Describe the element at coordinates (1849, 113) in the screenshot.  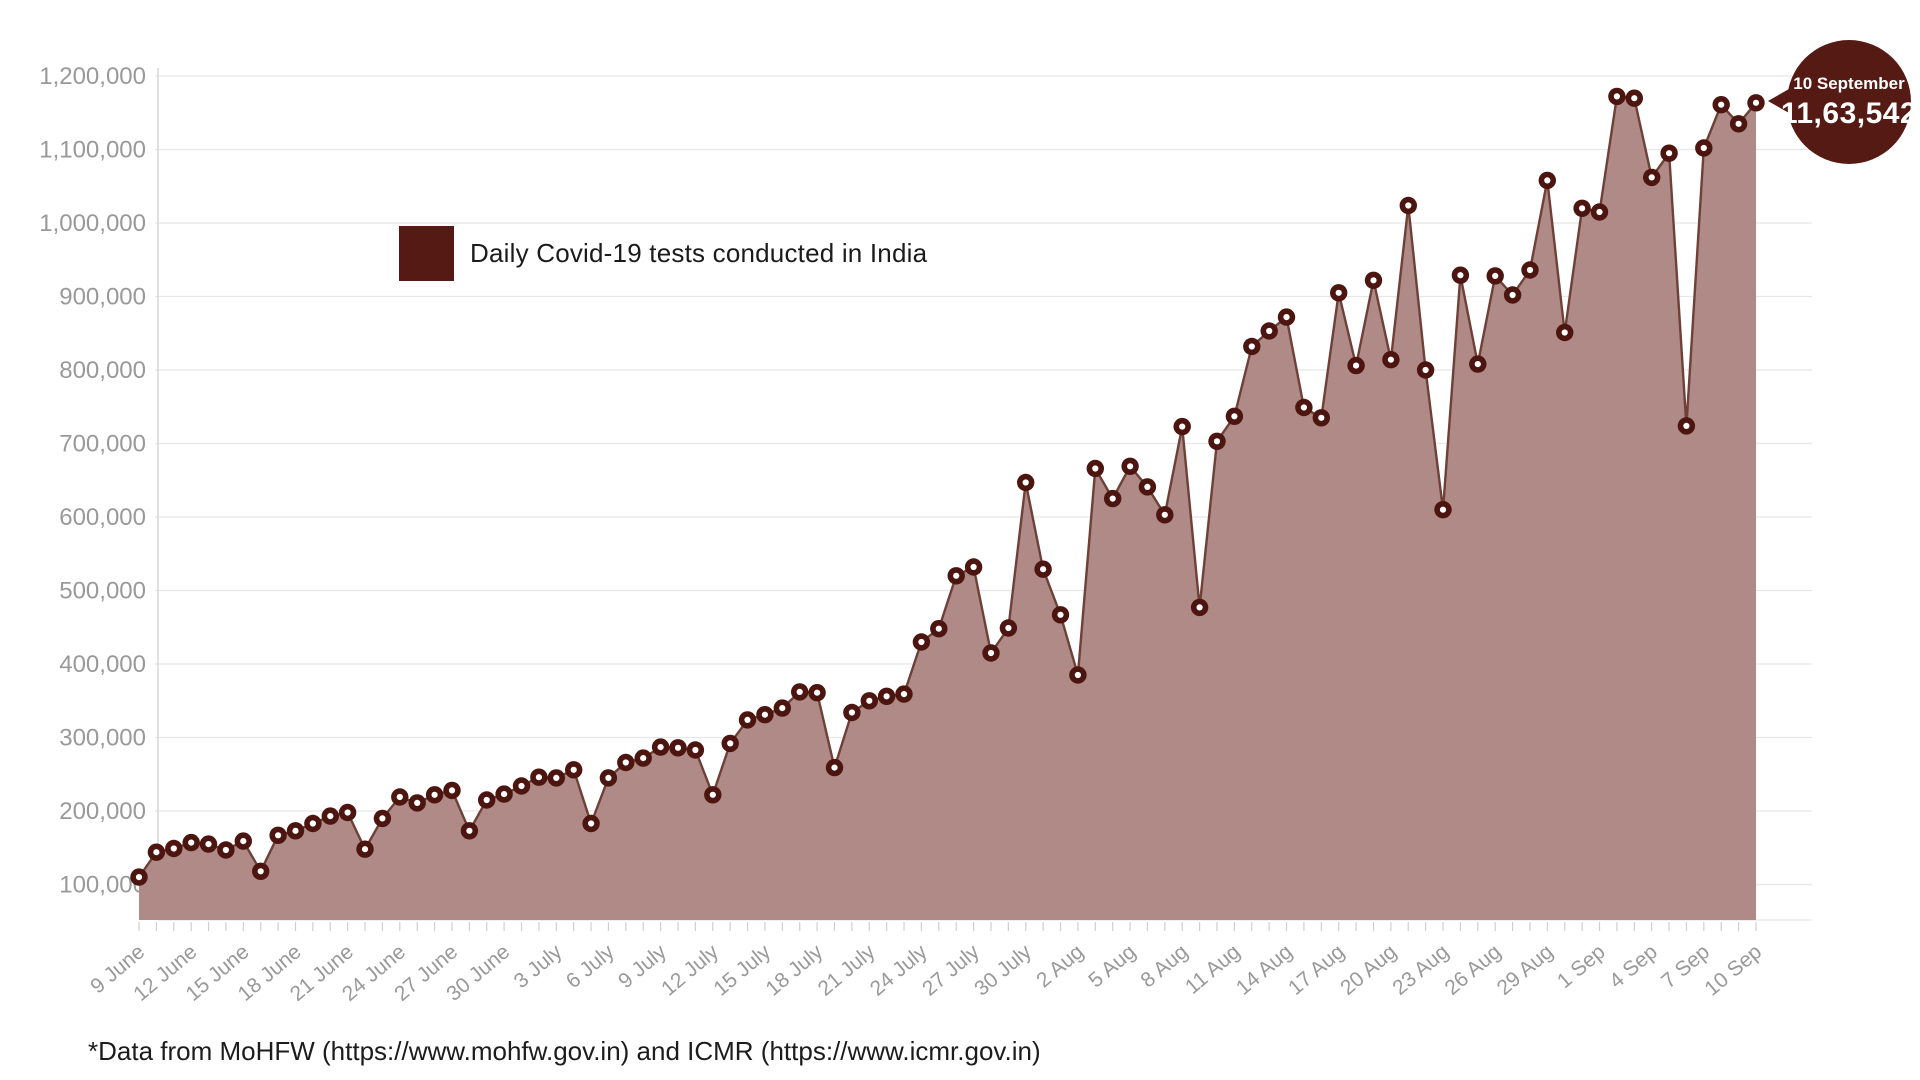
I see `annotation-value: 11,63,542` at that location.